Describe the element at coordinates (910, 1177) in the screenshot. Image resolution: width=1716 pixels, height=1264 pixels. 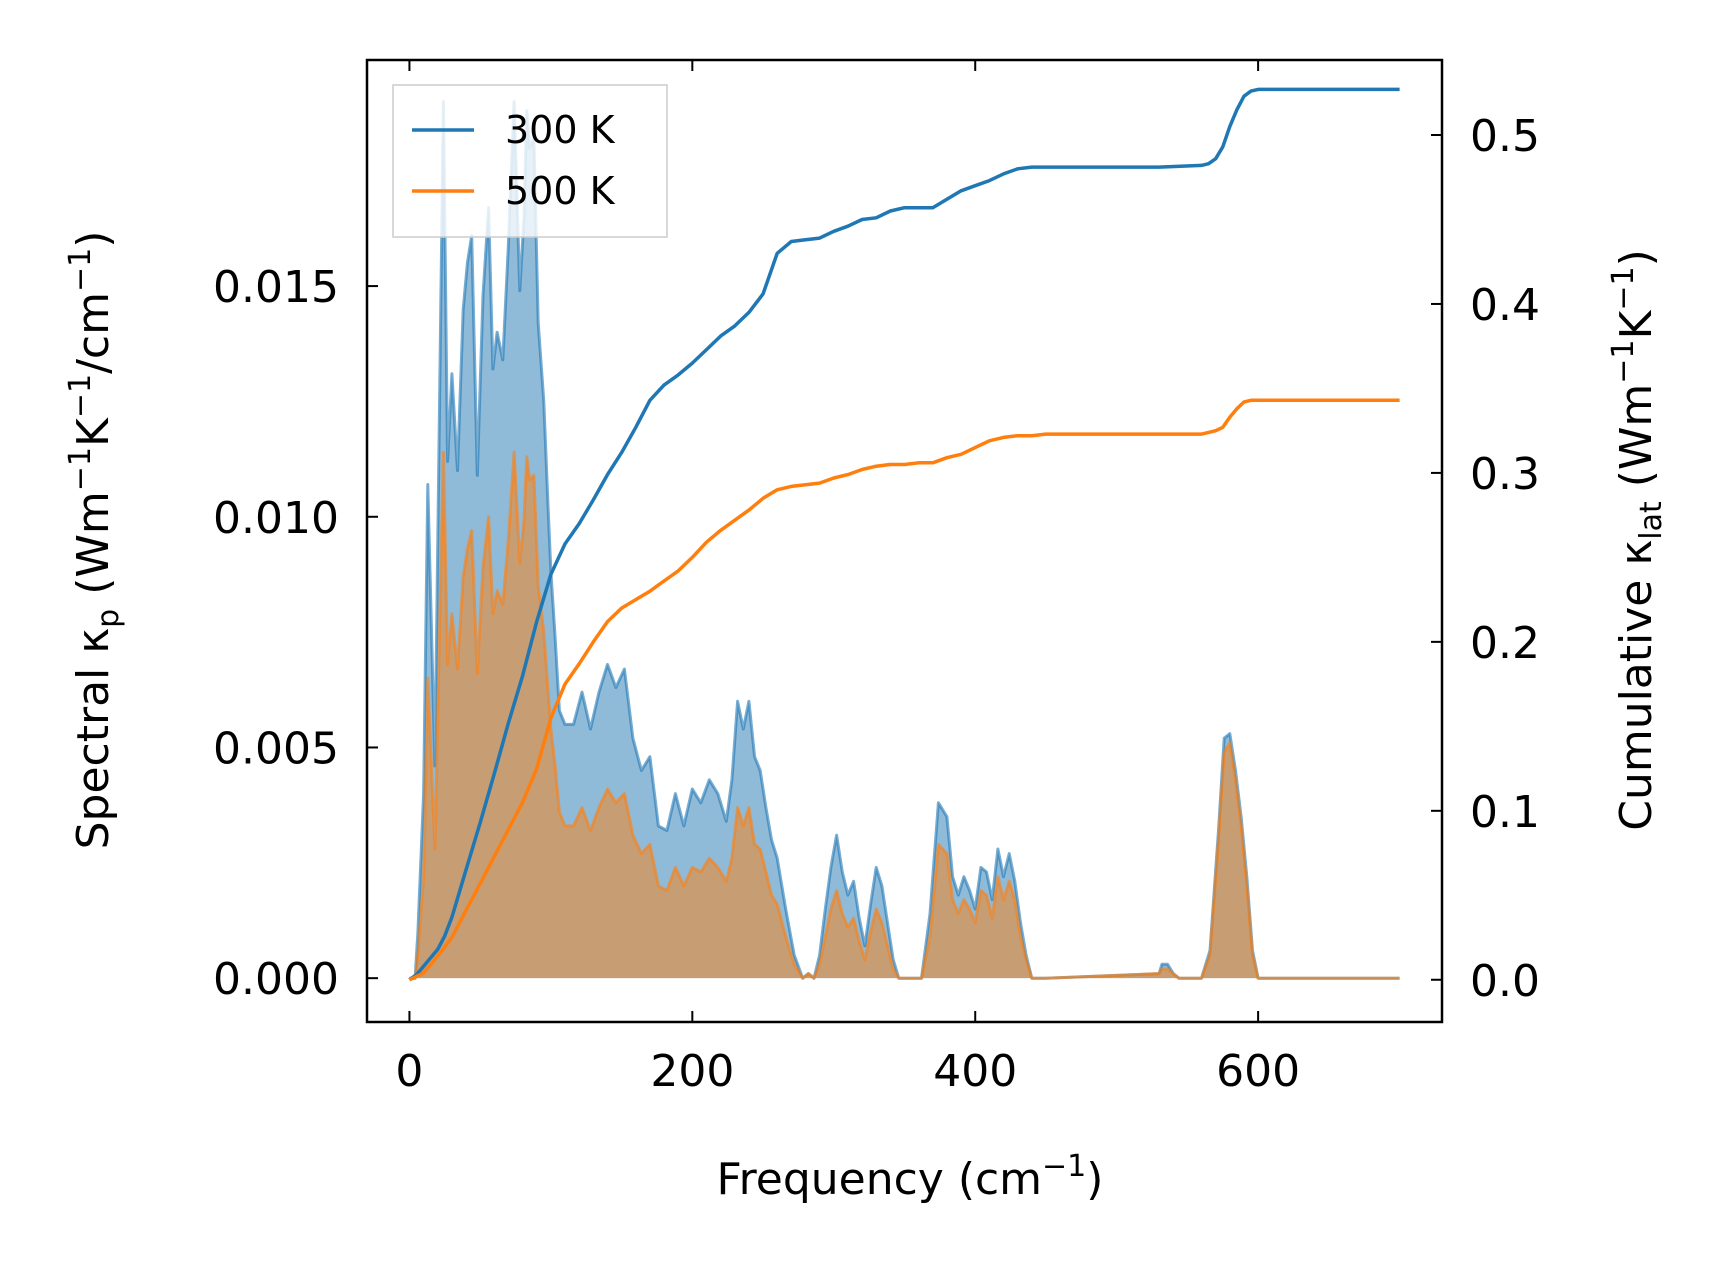
I see `x-axis-title: Frequency (cm−1)` at that location.